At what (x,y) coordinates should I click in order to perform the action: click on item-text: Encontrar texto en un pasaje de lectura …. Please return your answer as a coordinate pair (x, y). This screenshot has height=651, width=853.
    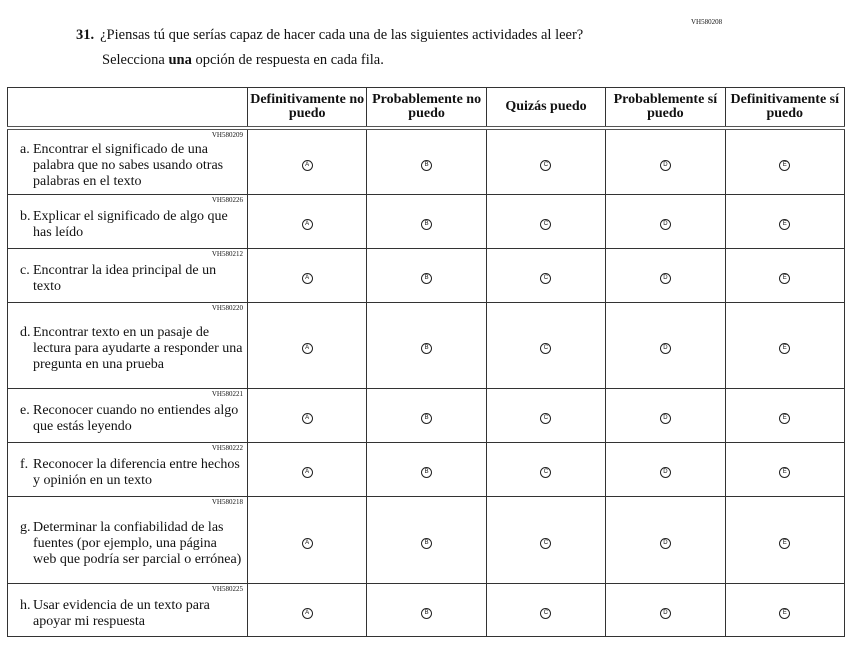
    Looking at the image, I should click on (138, 348).